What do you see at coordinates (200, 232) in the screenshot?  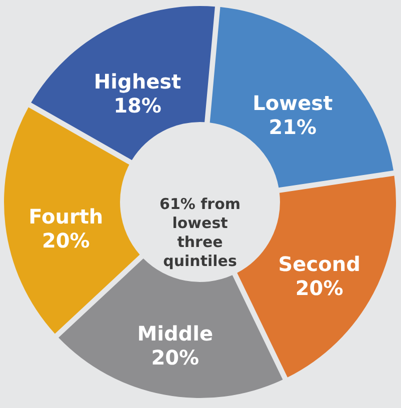 I see `text: 61% from lowest three quintiles` at bounding box center [200, 232].